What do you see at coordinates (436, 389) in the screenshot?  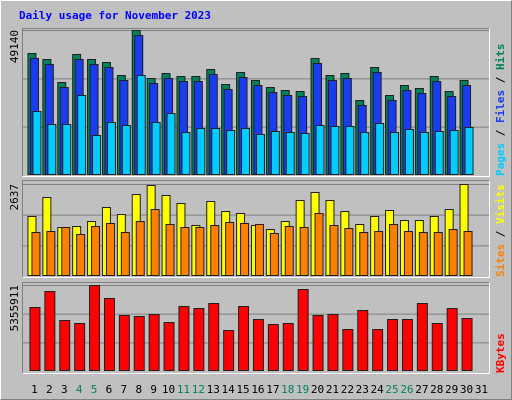 I see `x-tick-label: 28` at bounding box center [436, 389].